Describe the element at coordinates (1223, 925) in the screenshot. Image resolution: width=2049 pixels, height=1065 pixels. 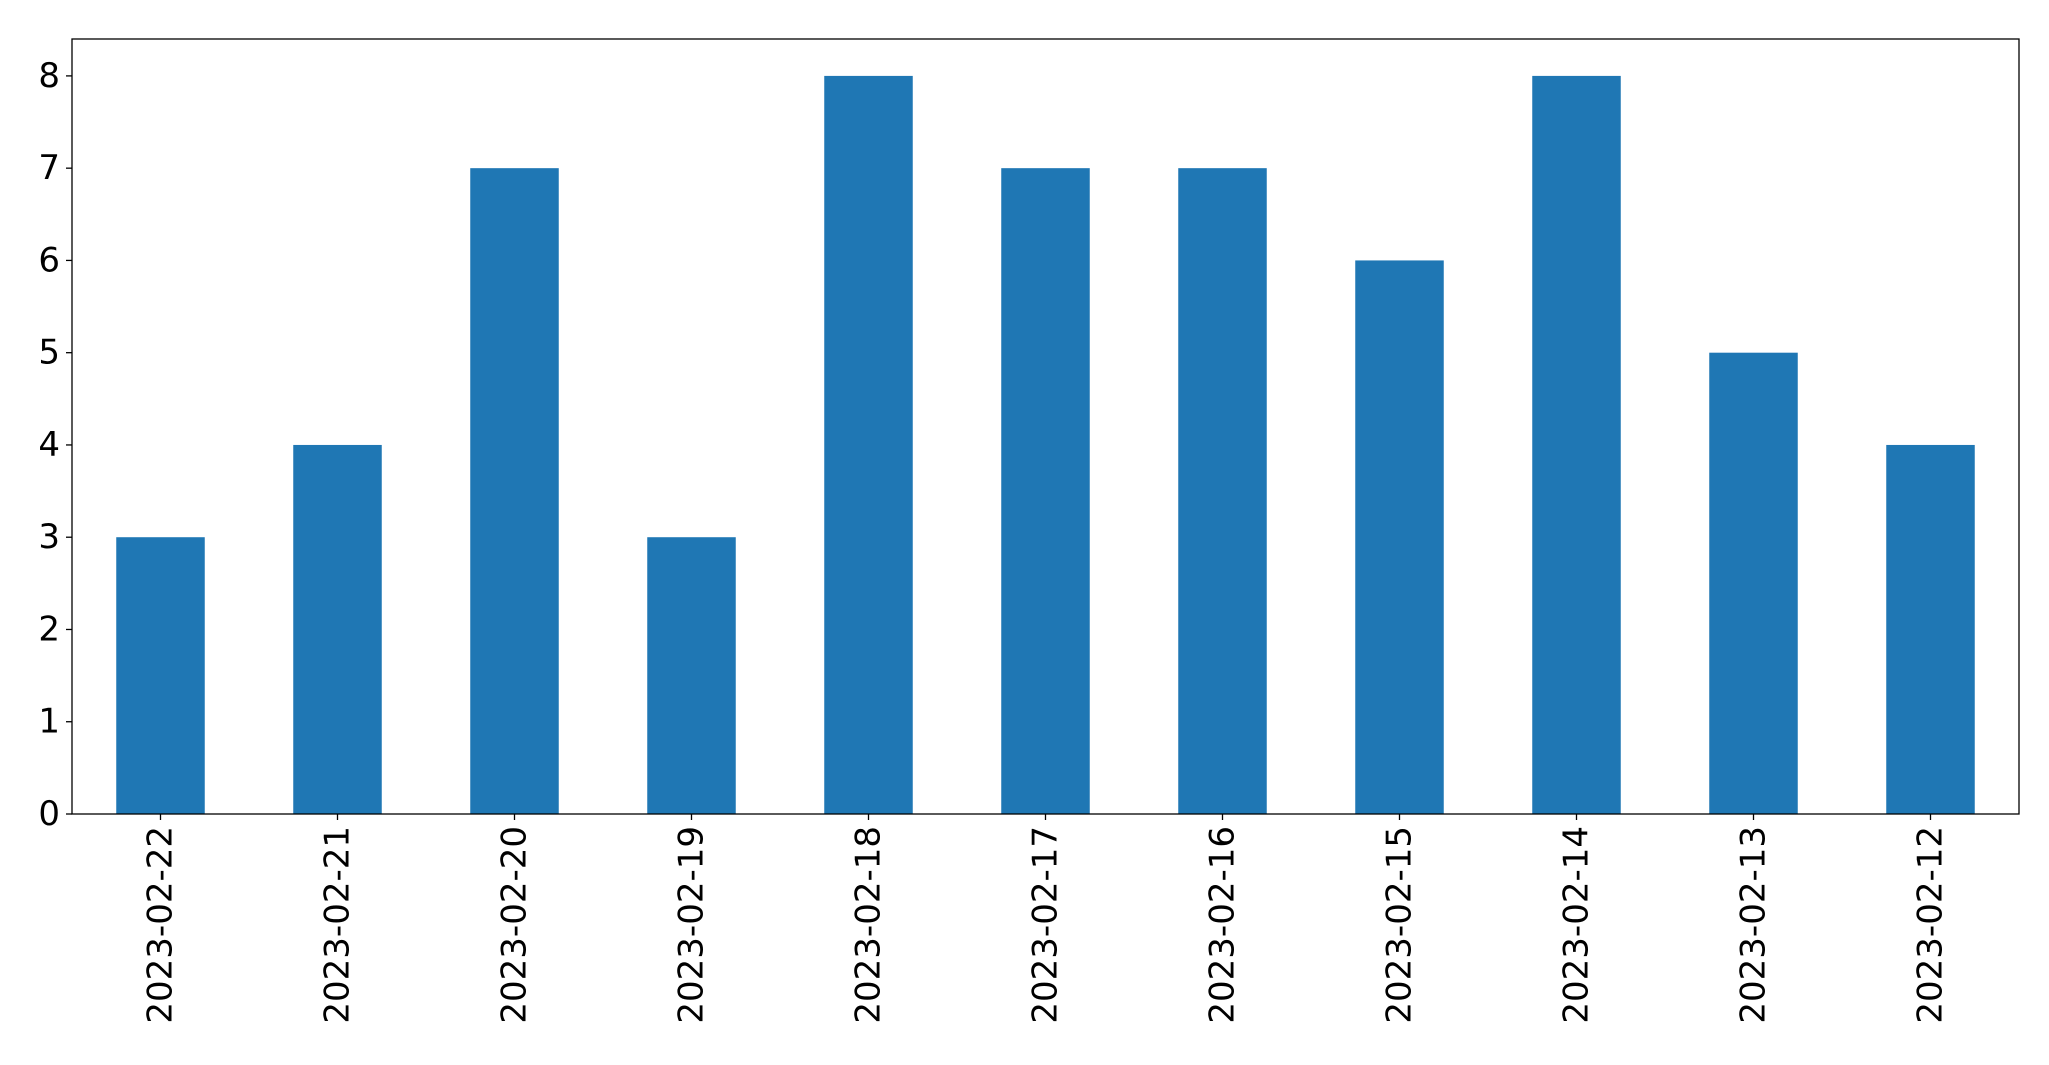
I see `x-tick-label: 2023-02-16` at that location.